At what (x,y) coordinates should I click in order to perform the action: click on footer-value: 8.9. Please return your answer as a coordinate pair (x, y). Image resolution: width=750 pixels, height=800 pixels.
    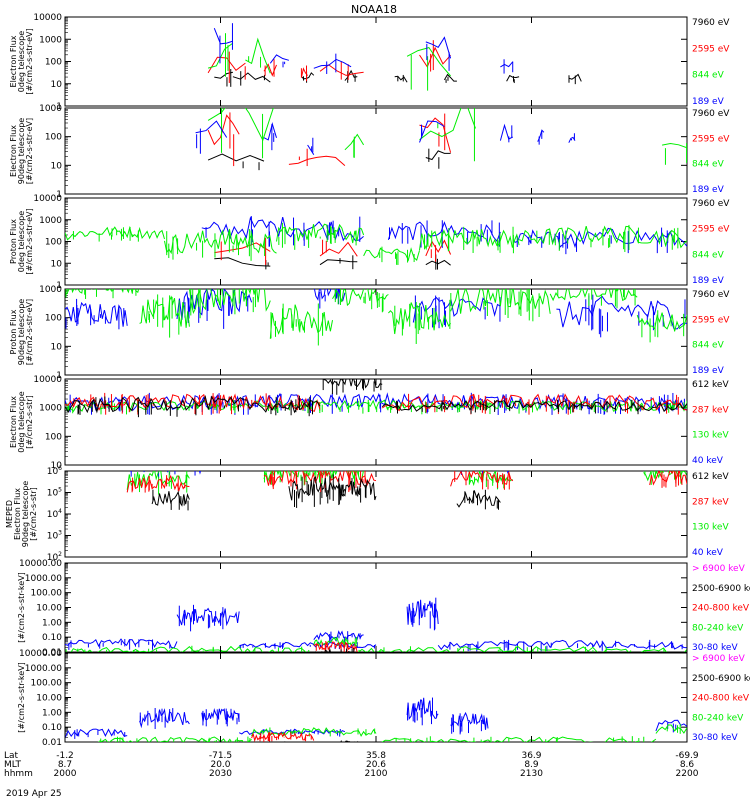
    Looking at the image, I should click on (531, 765).